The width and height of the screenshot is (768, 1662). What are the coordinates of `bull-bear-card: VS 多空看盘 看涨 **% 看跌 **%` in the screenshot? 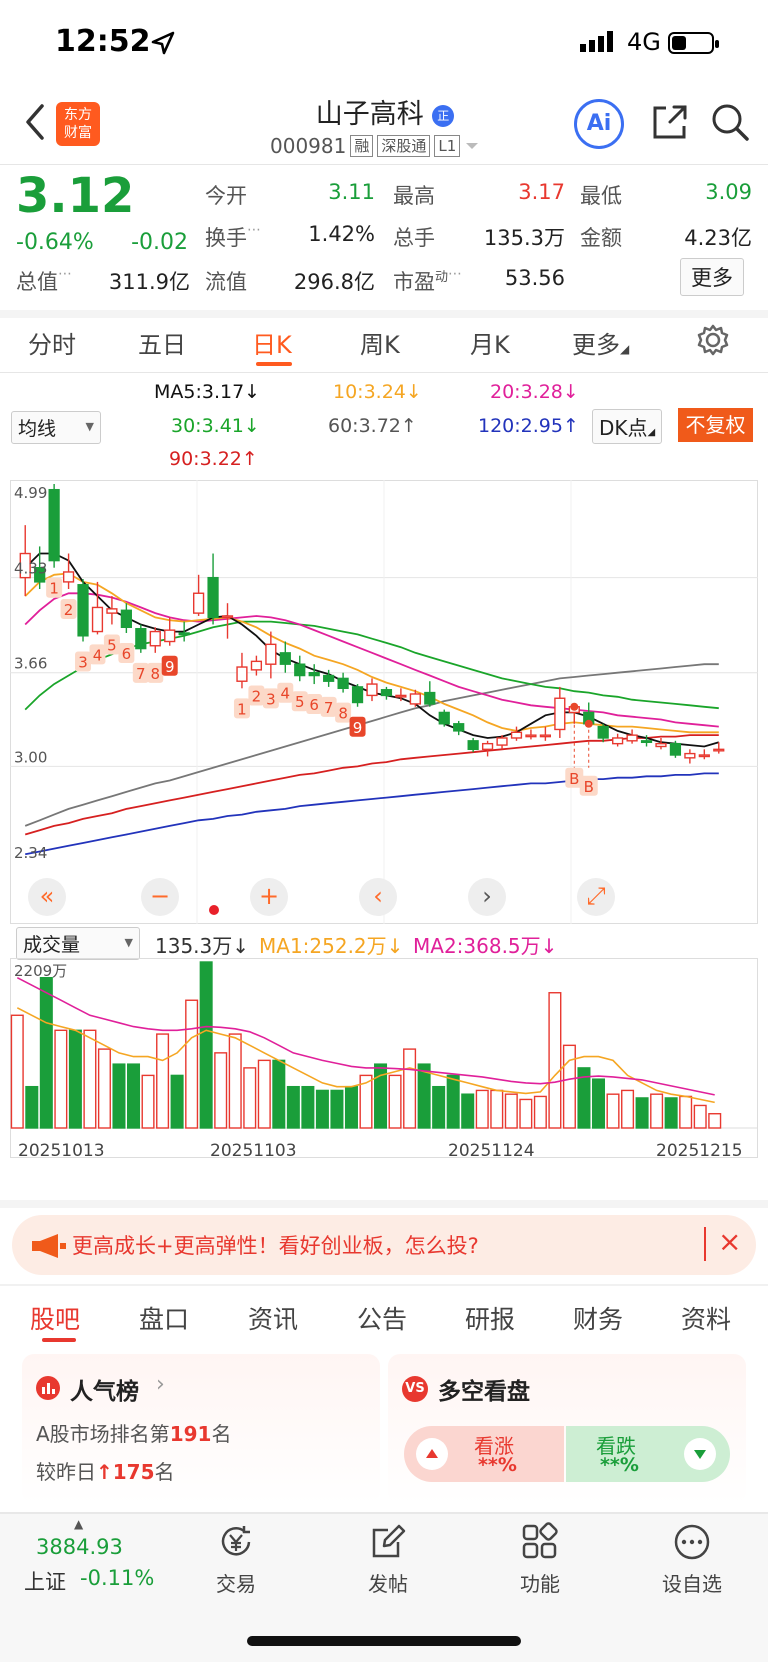 It's located at (567, 1429).